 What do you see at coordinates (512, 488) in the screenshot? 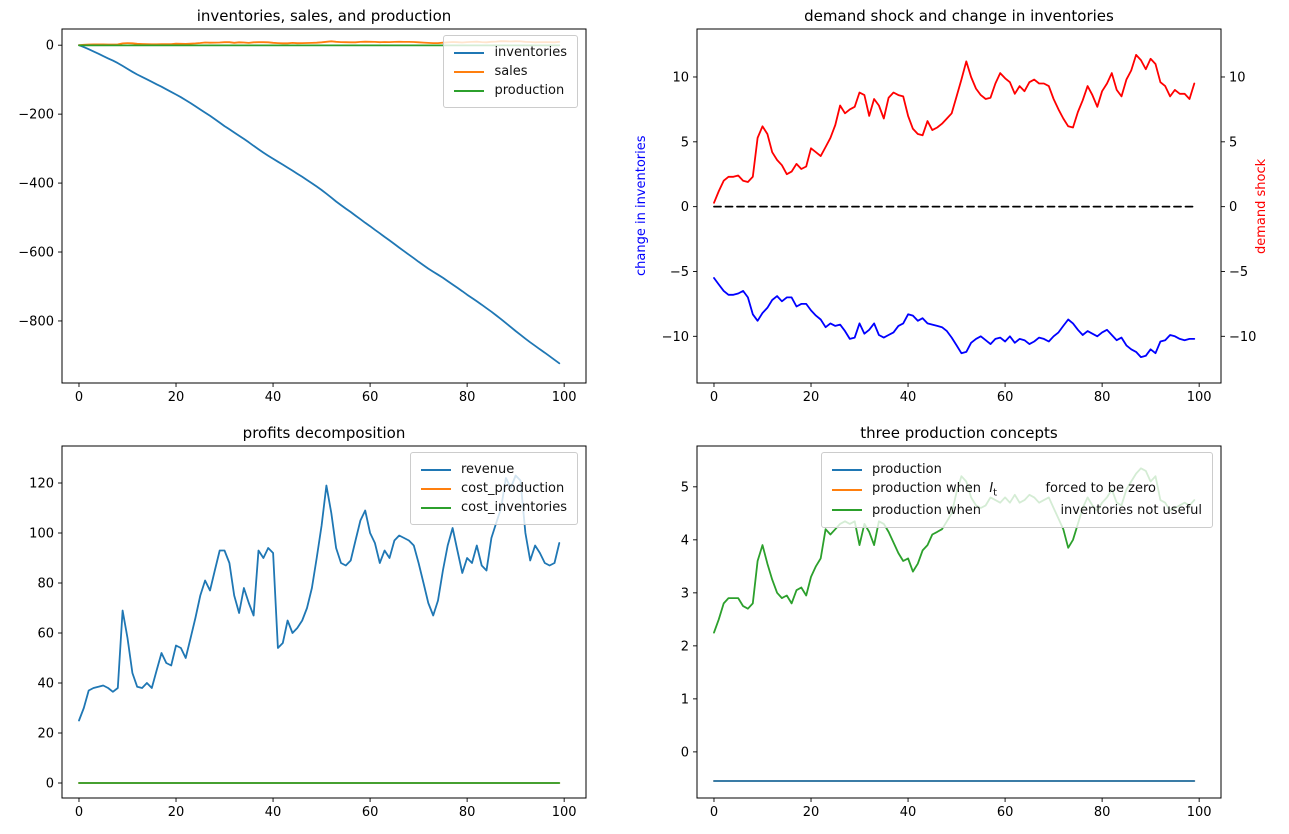
I see `legend-label: cost_production` at bounding box center [512, 488].